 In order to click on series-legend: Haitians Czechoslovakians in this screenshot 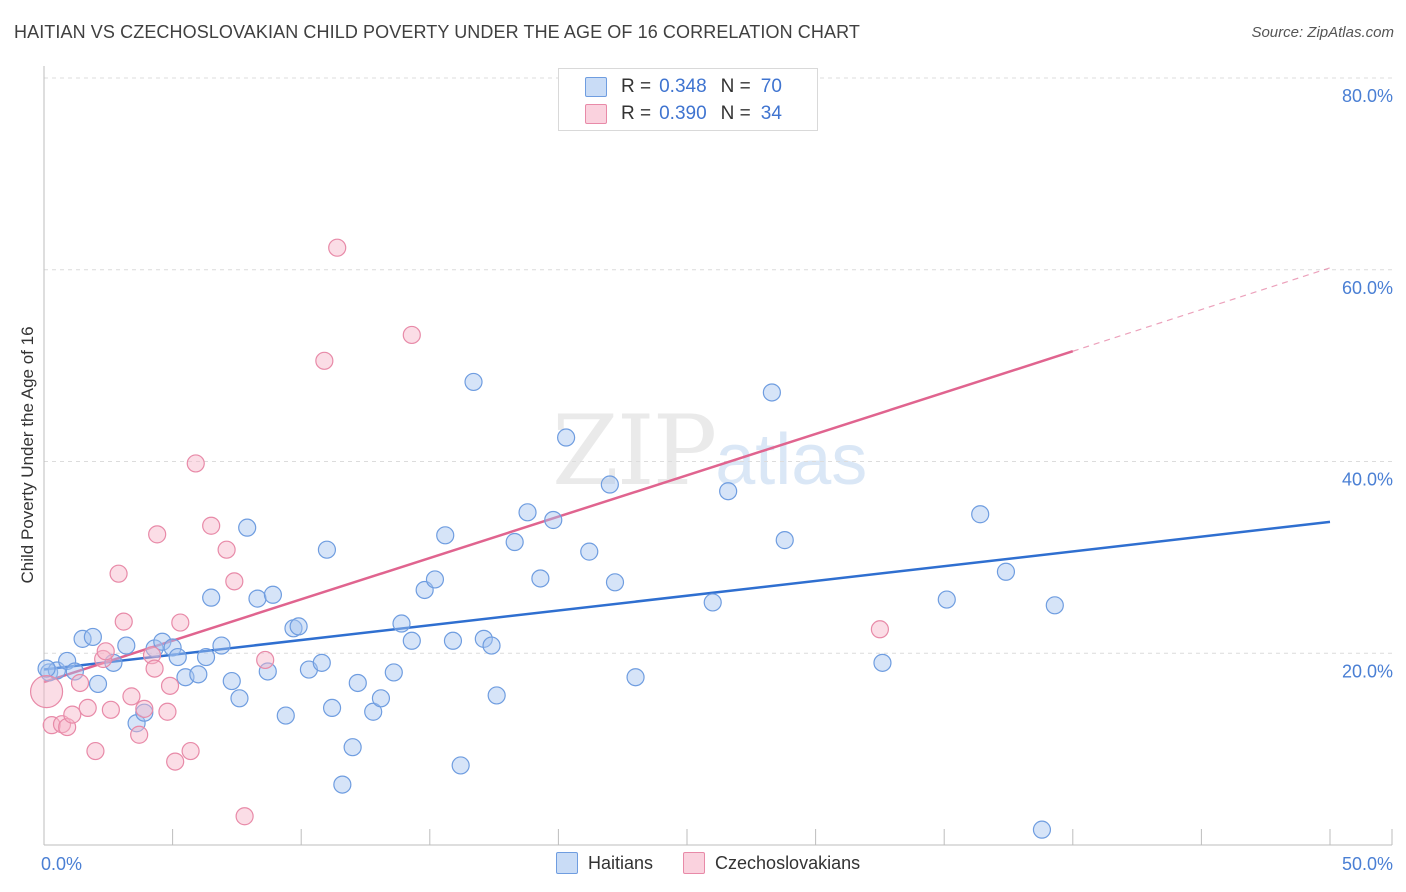, I will do `click(723, 863)`.